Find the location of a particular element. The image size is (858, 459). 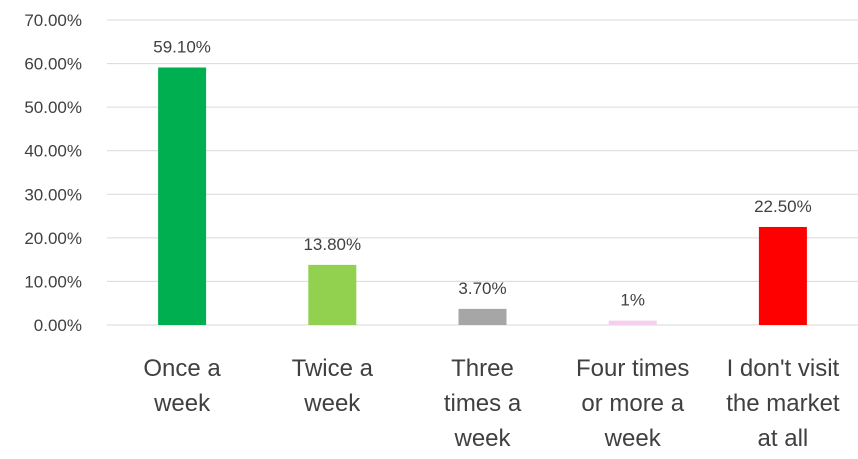

category-label: Four times or more a week is located at coordinates (632, 403).